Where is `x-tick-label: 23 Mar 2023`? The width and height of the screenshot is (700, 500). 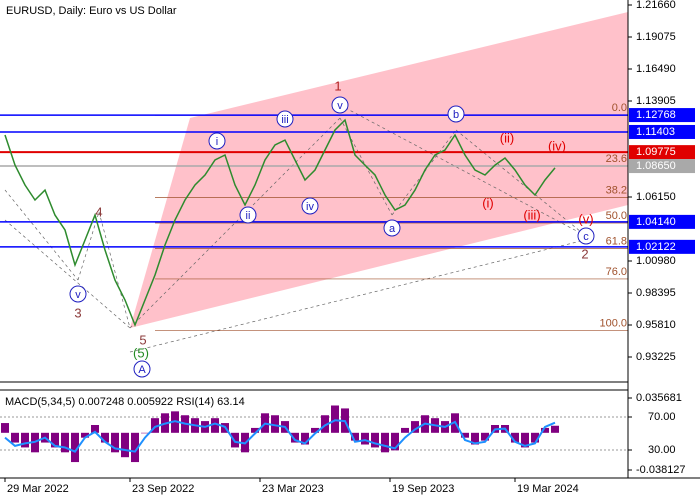 x-tick-label: 23 Mar 2023 is located at coordinates (293, 489).